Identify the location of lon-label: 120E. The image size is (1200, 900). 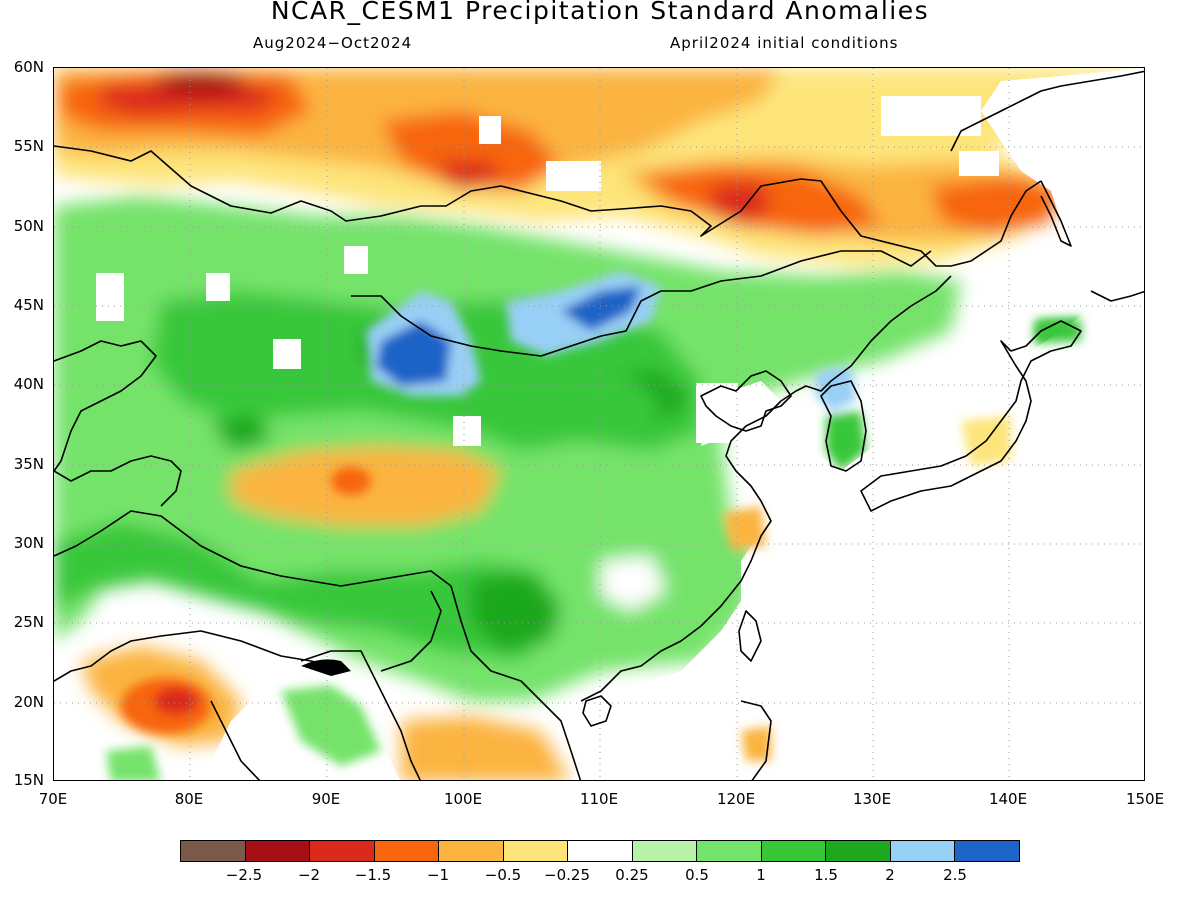
(736, 799).